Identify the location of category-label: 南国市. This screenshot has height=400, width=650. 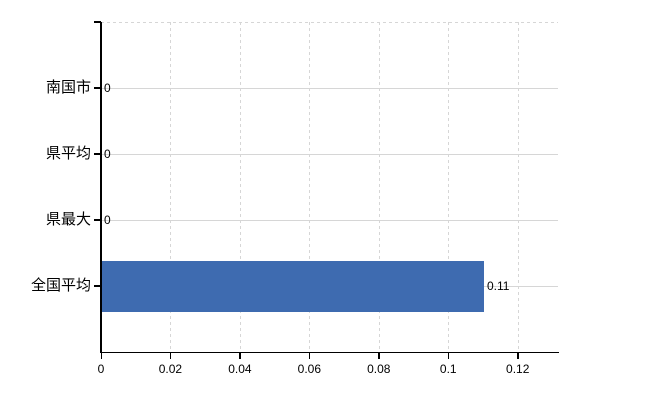
(68, 87).